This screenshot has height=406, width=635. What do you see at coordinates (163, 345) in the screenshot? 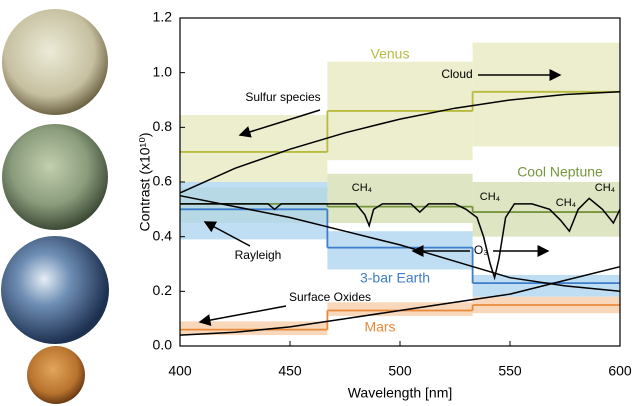
I see `y-tick-label: 0.0` at bounding box center [163, 345].